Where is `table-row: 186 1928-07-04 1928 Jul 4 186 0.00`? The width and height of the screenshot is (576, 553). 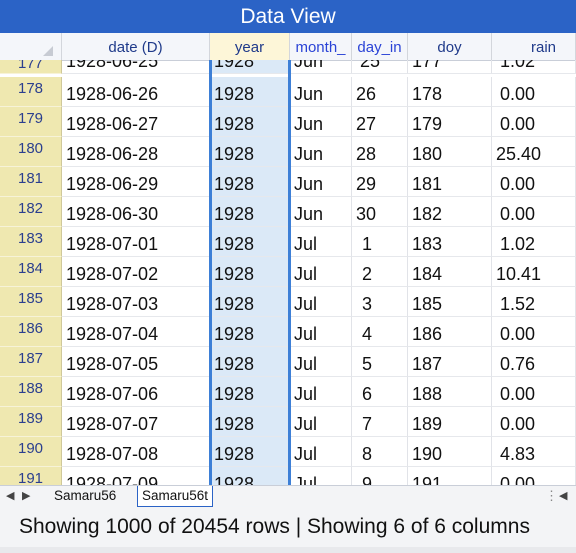 table-row: 186 1928-07-04 1928 Jul 4 186 0.00 is located at coordinates (288, 332).